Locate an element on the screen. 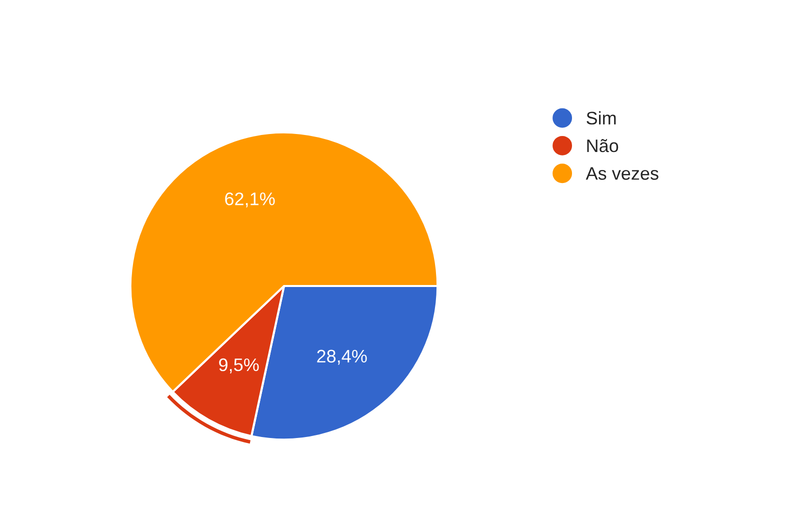  legend-label: Não is located at coordinates (602, 145).